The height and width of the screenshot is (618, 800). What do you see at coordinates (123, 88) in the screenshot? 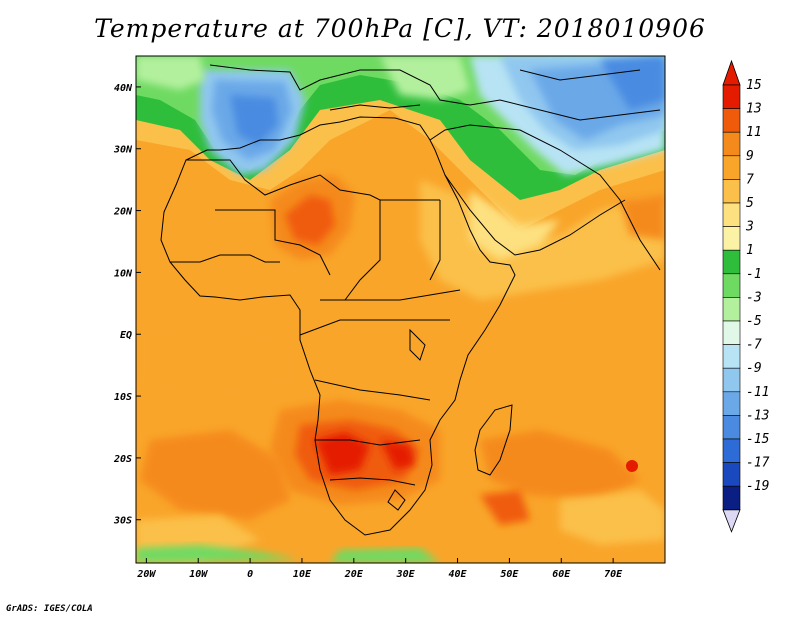
I see `lat-tick-label: 40N` at bounding box center [123, 88].